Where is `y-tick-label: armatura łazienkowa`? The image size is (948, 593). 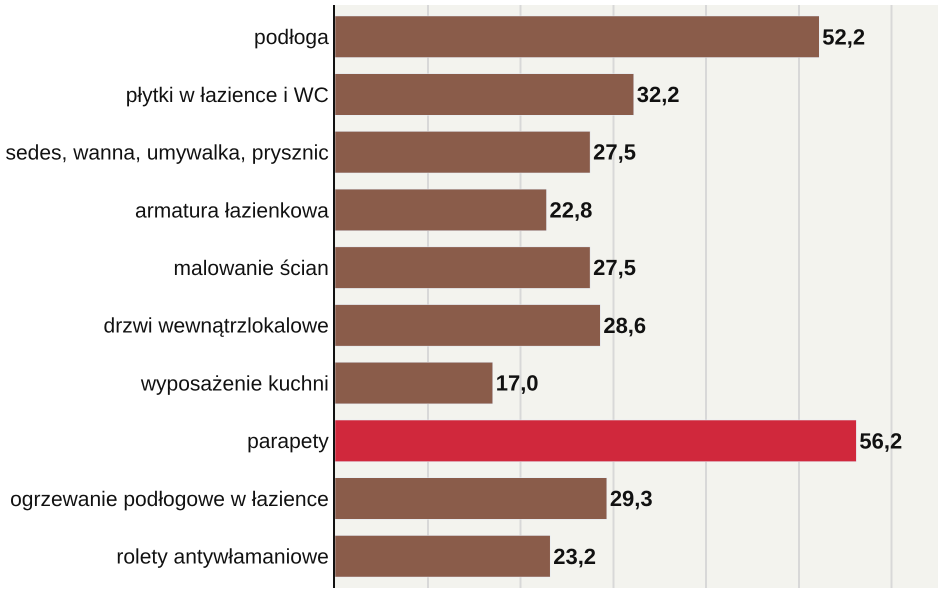 y-tick-label: armatura łazienkowa is located at coordinates (232, 210).